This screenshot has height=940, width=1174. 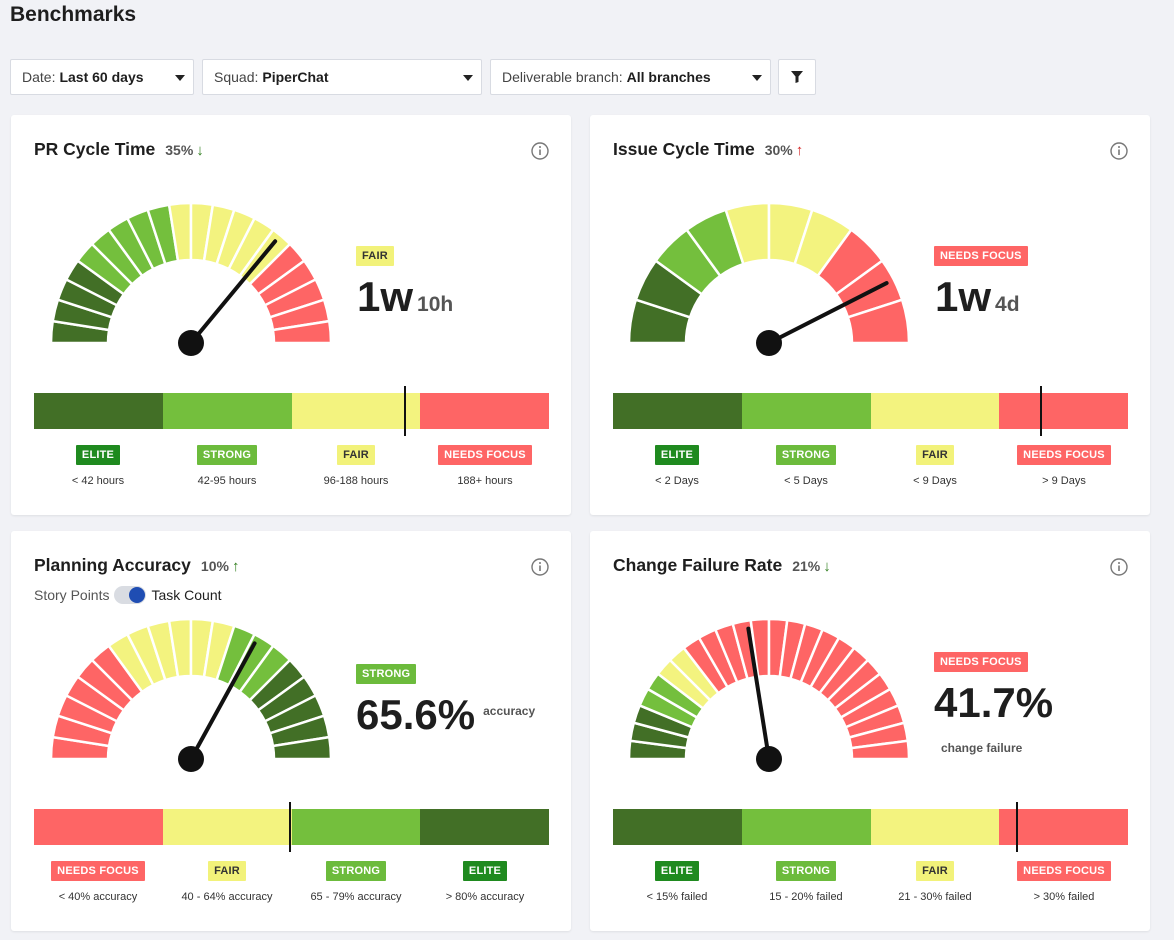 What do you see at coordinates (485, 466) in the screenshot?
I see `legend-needs-focus: NEEDS FOCUS 188+ hours` at bounding box center [485, 466].